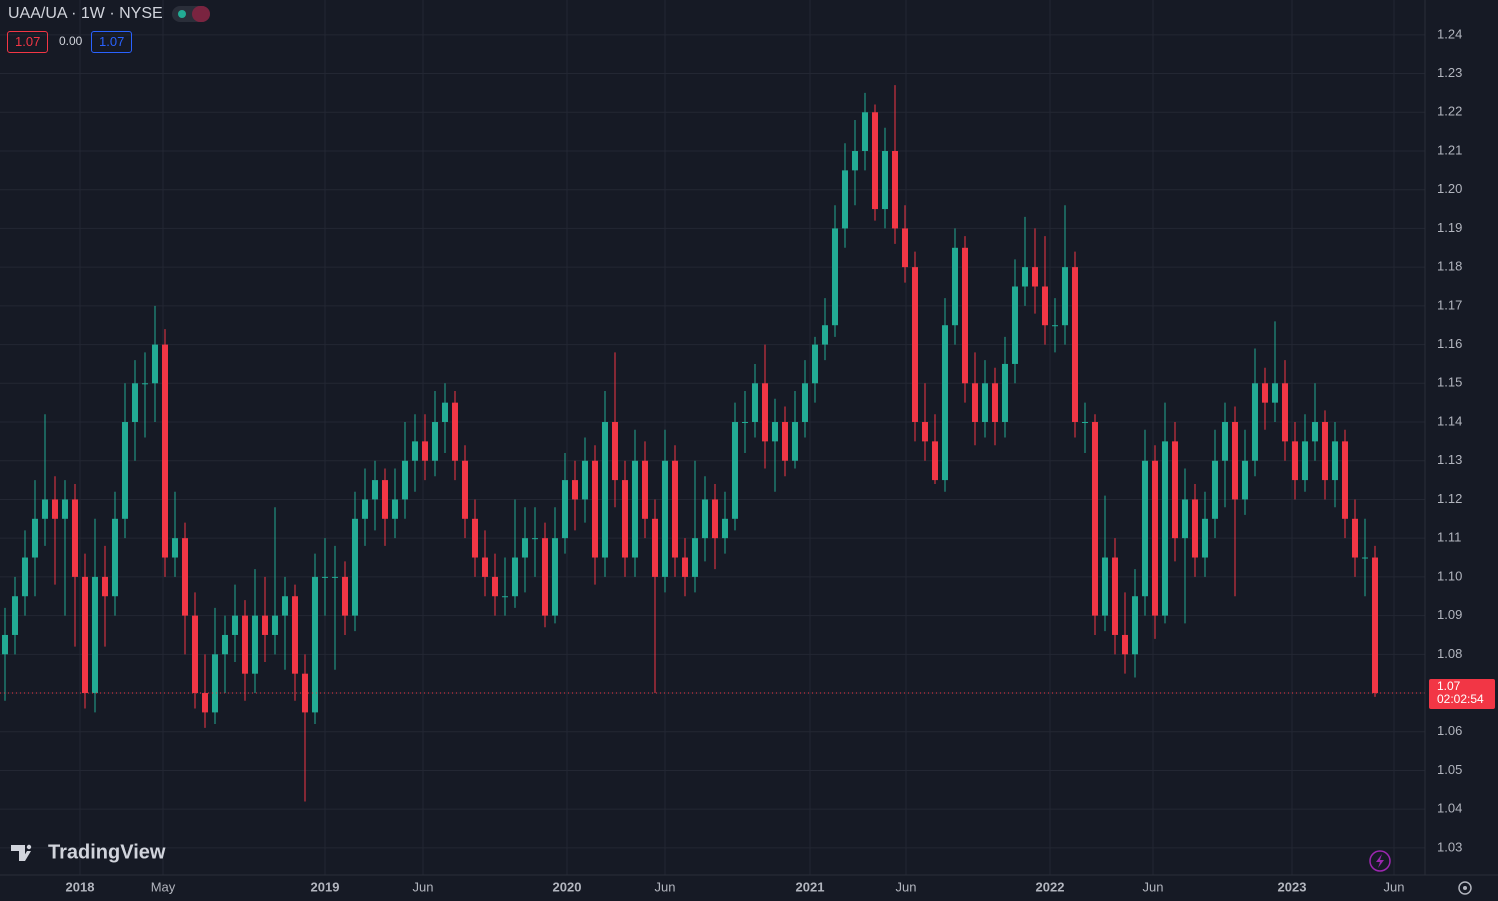 The height and width of the screenshot is (901, 1498). What do you see at coordinates (1449, 730) in the screenshot?
I see `y-tick-label: 1.06` at bounding box center [1449, 730].